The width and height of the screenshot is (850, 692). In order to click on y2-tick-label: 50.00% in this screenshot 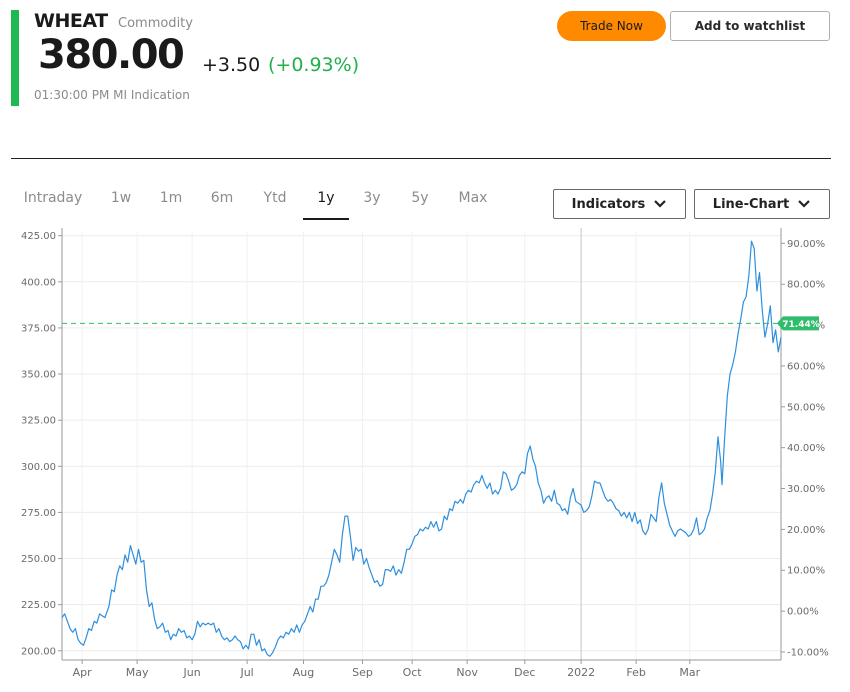, I will do `click(806, 407)`.